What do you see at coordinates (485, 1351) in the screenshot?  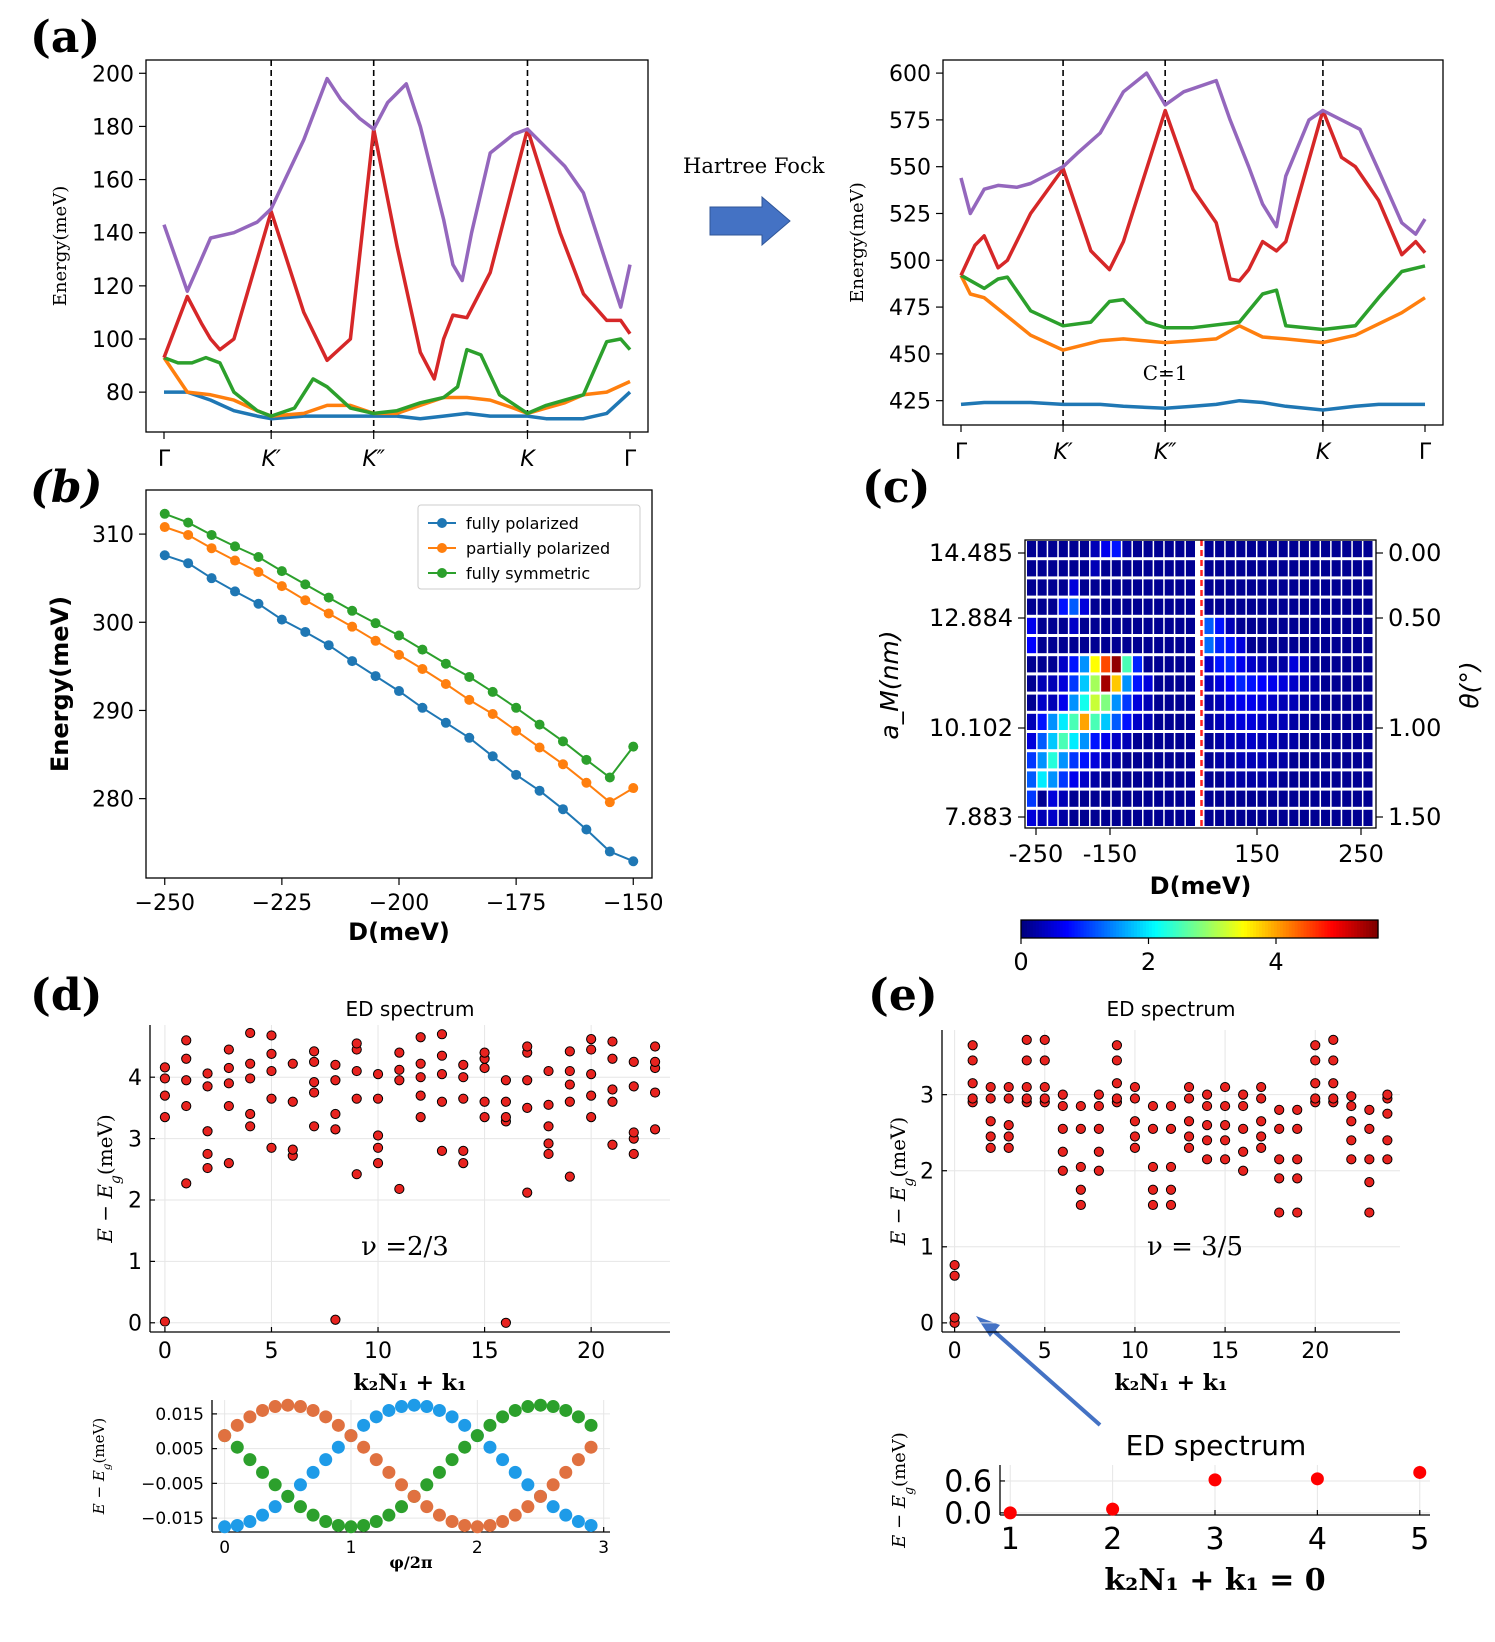 I see `x-tick-label: 15` at bounding box center [485, 1351].